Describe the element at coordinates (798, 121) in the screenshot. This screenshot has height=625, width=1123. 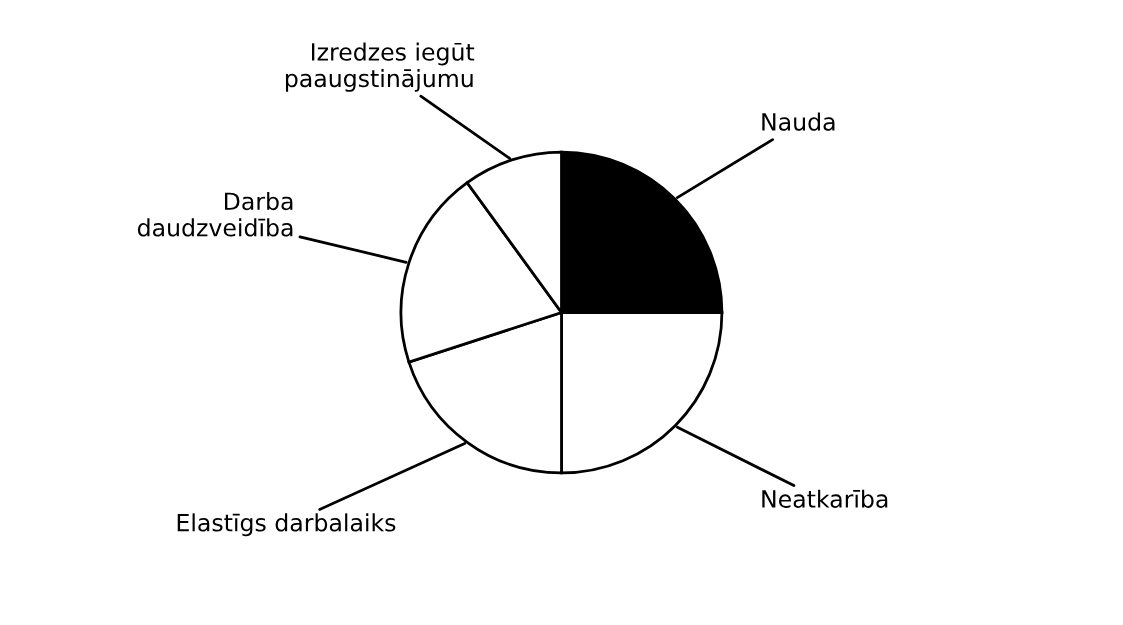
I see `slice-label: Nauda` at that location.